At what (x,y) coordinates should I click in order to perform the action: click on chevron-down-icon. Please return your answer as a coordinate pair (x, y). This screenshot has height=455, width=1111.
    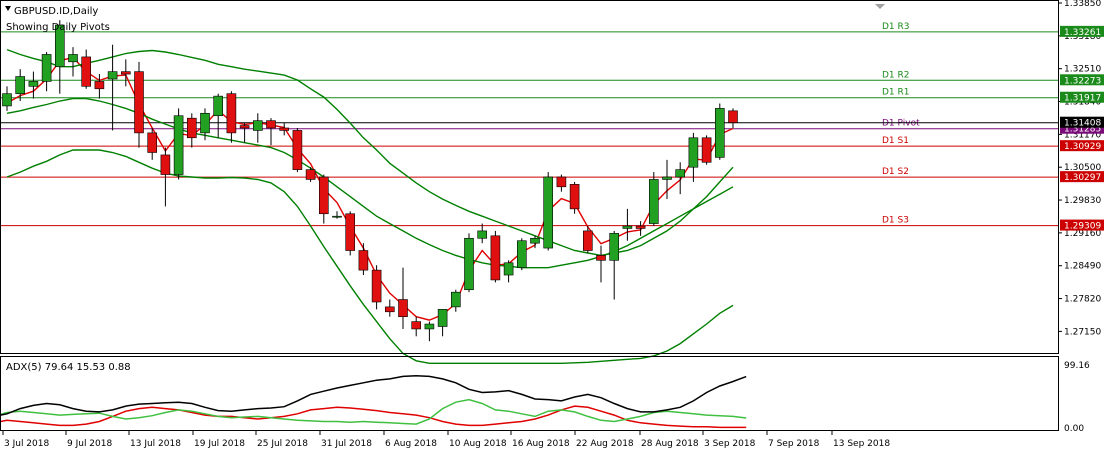
    Looking at the image, I should click on (8, 8).